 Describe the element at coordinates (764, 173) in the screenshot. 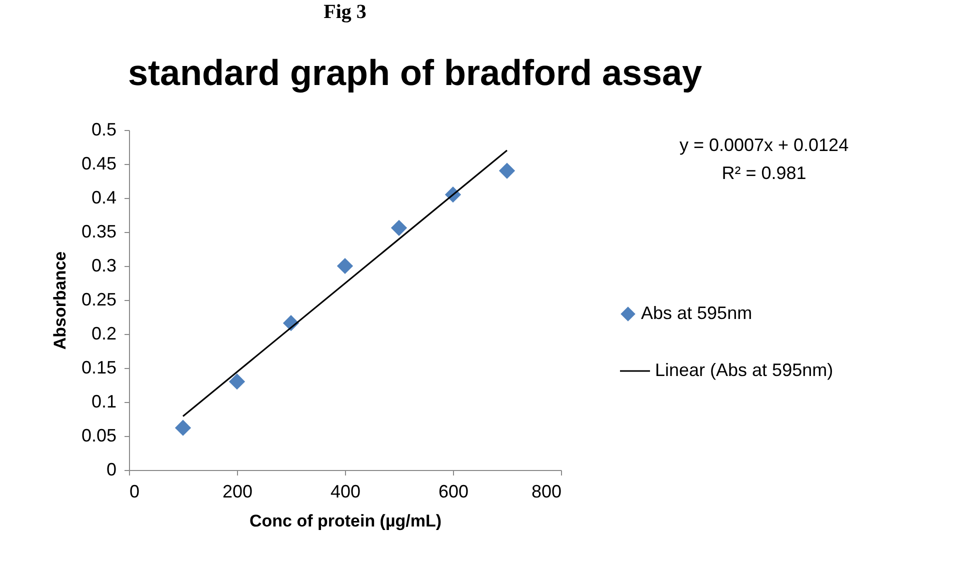

I see `text: R² = 0.981` at that location.